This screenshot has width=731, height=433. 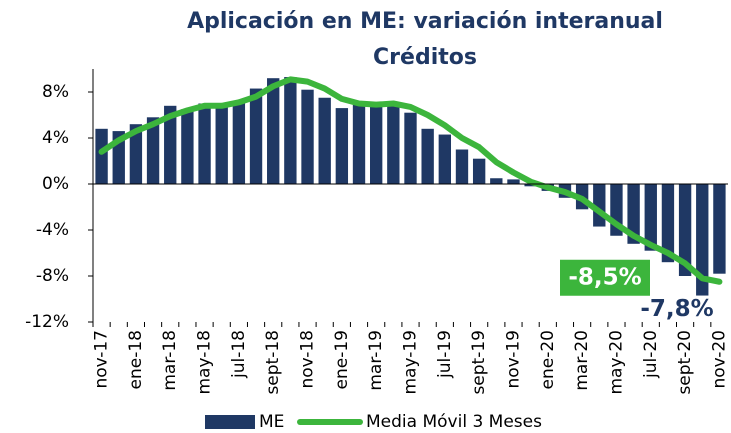 I want to click on y-tick-label: 0%, so click(x=55, y=184).